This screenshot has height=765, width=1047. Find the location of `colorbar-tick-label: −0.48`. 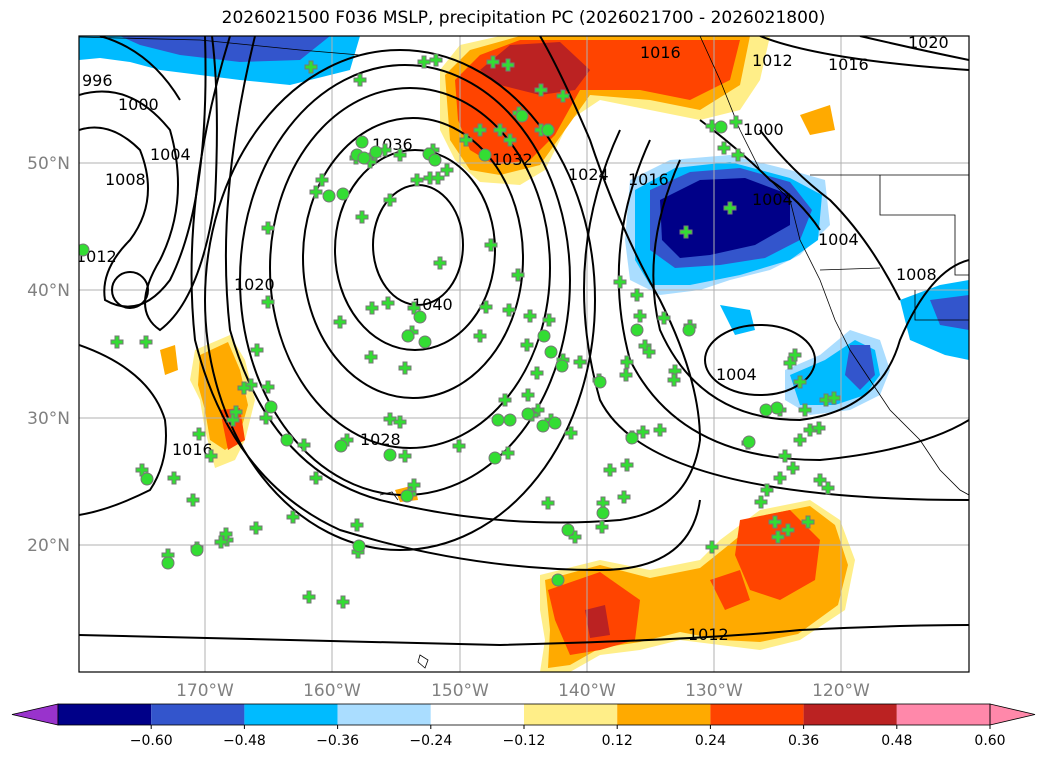

colorbar-tick-label: −0.48 is located at coordinates (244, 741).